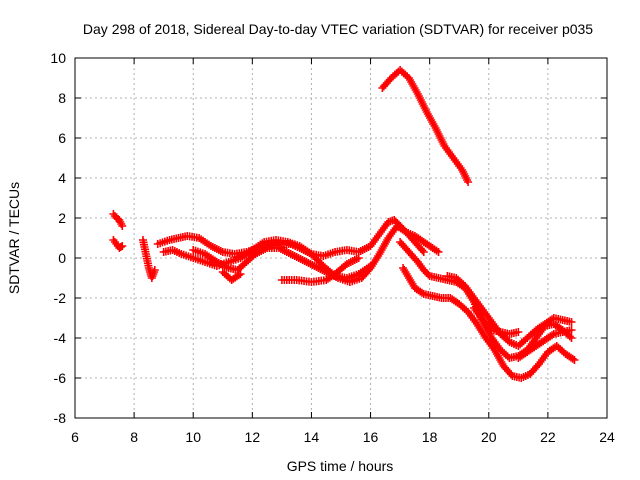 The height and width of the screenshot is (480, 640). What do you see at coordinates (62, 178) in the screenshot?
I see `y-tick-label: 4` at bounding box center [62, 178].